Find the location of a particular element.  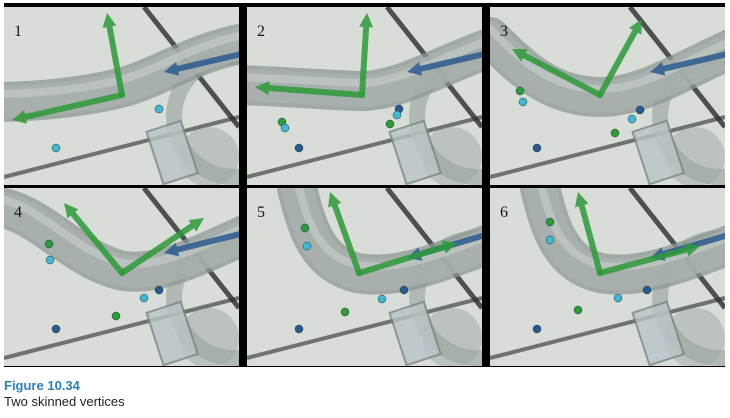

figure-panel-3: 3 is located at coordinates (607, 96).